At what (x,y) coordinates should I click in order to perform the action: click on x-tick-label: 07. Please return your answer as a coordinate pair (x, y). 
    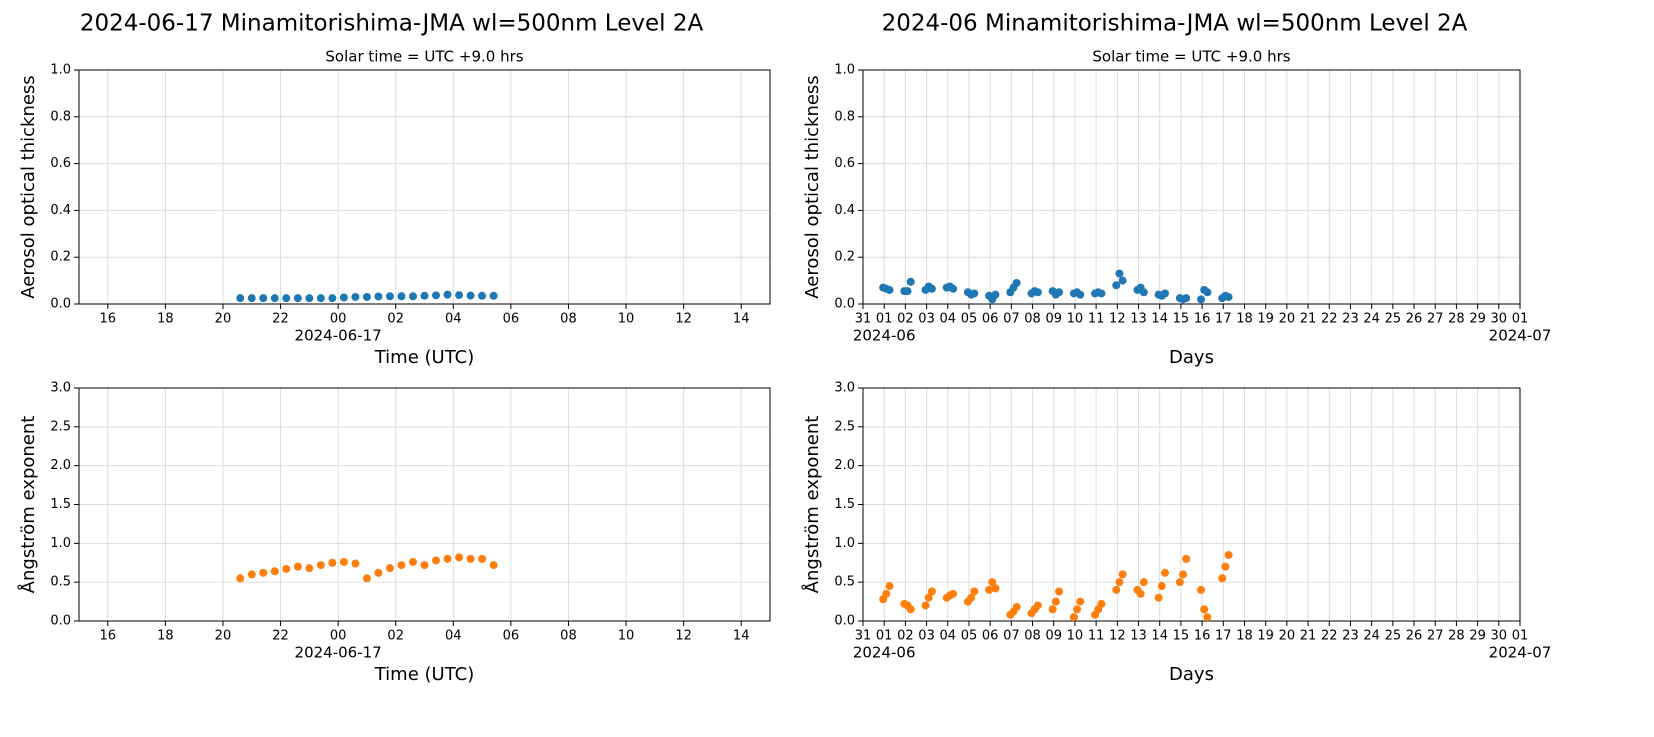
    Looking at the image, I should click on (1011, 636).